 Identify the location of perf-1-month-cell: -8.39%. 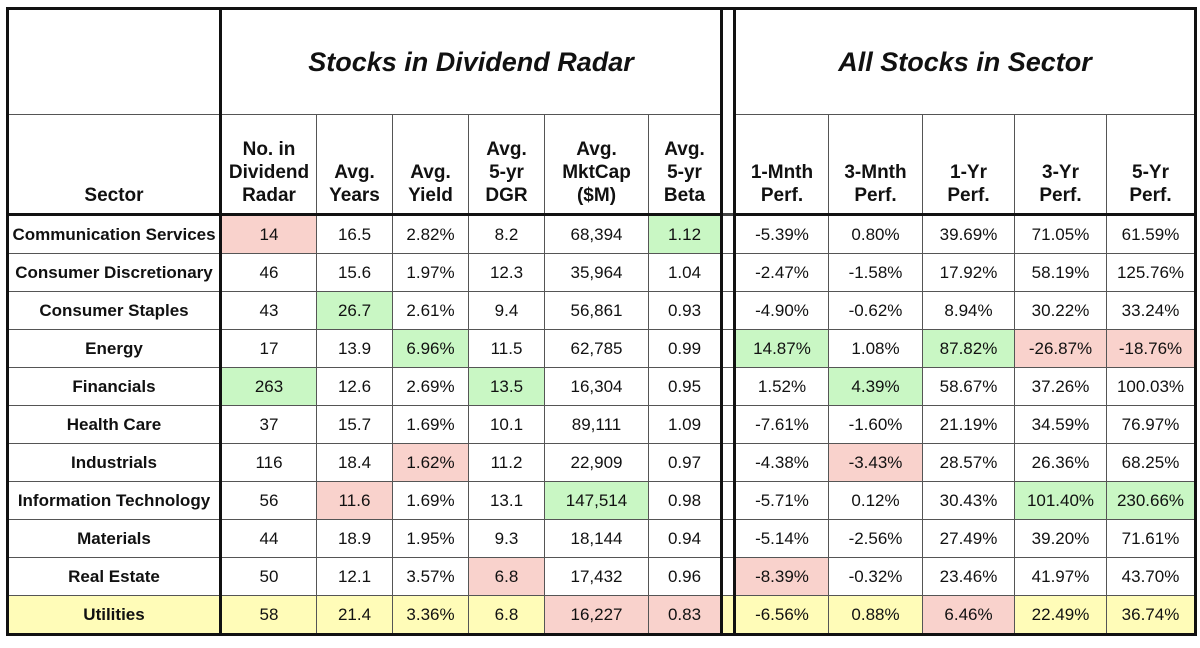
(781, 576).